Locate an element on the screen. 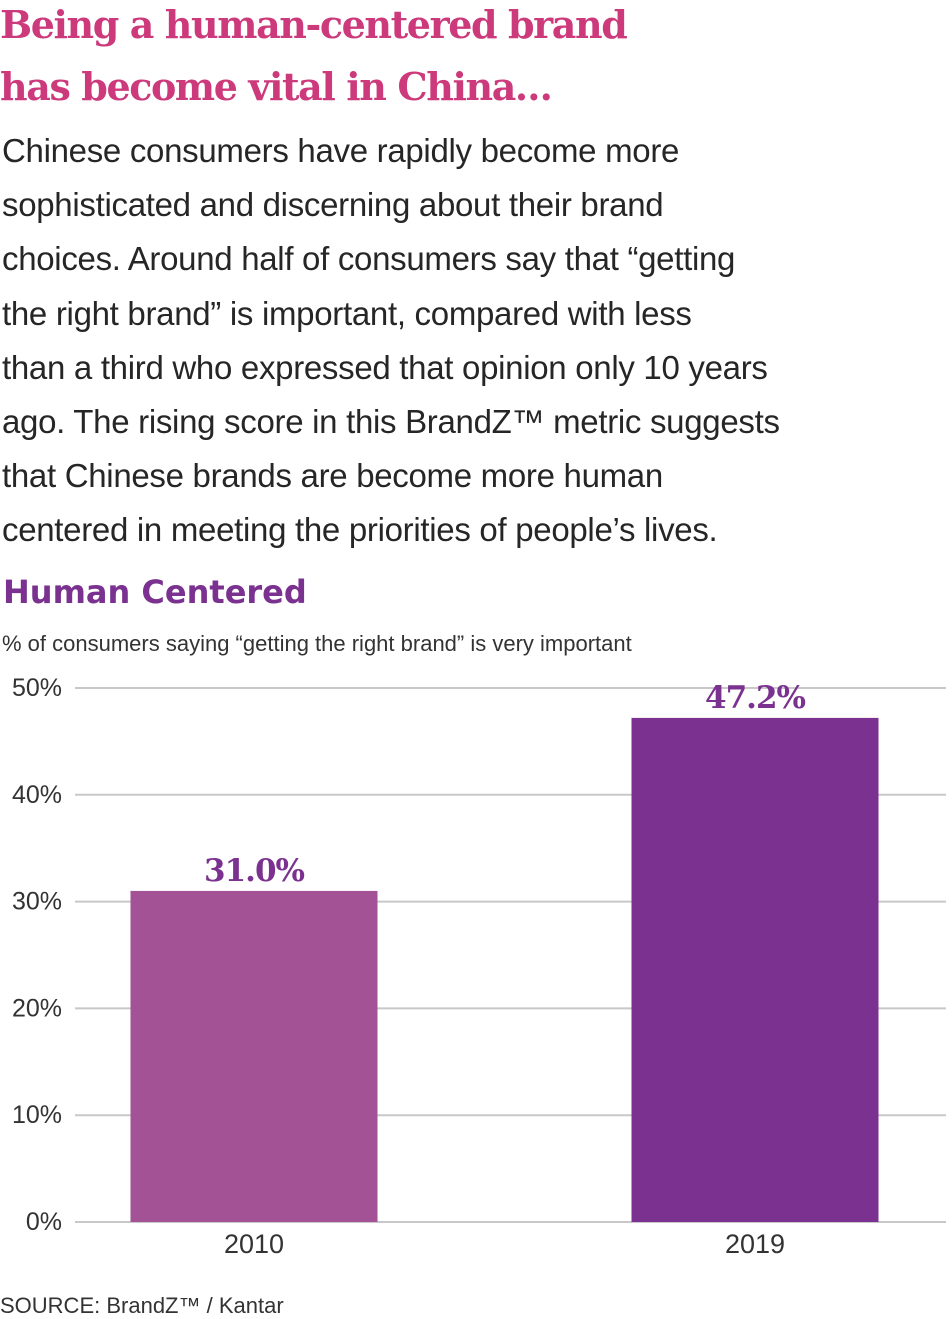 Image resolution: width=952 pixels, height=1319 pixels. y-tick-label: 30% is located at coordinates (37, 902).